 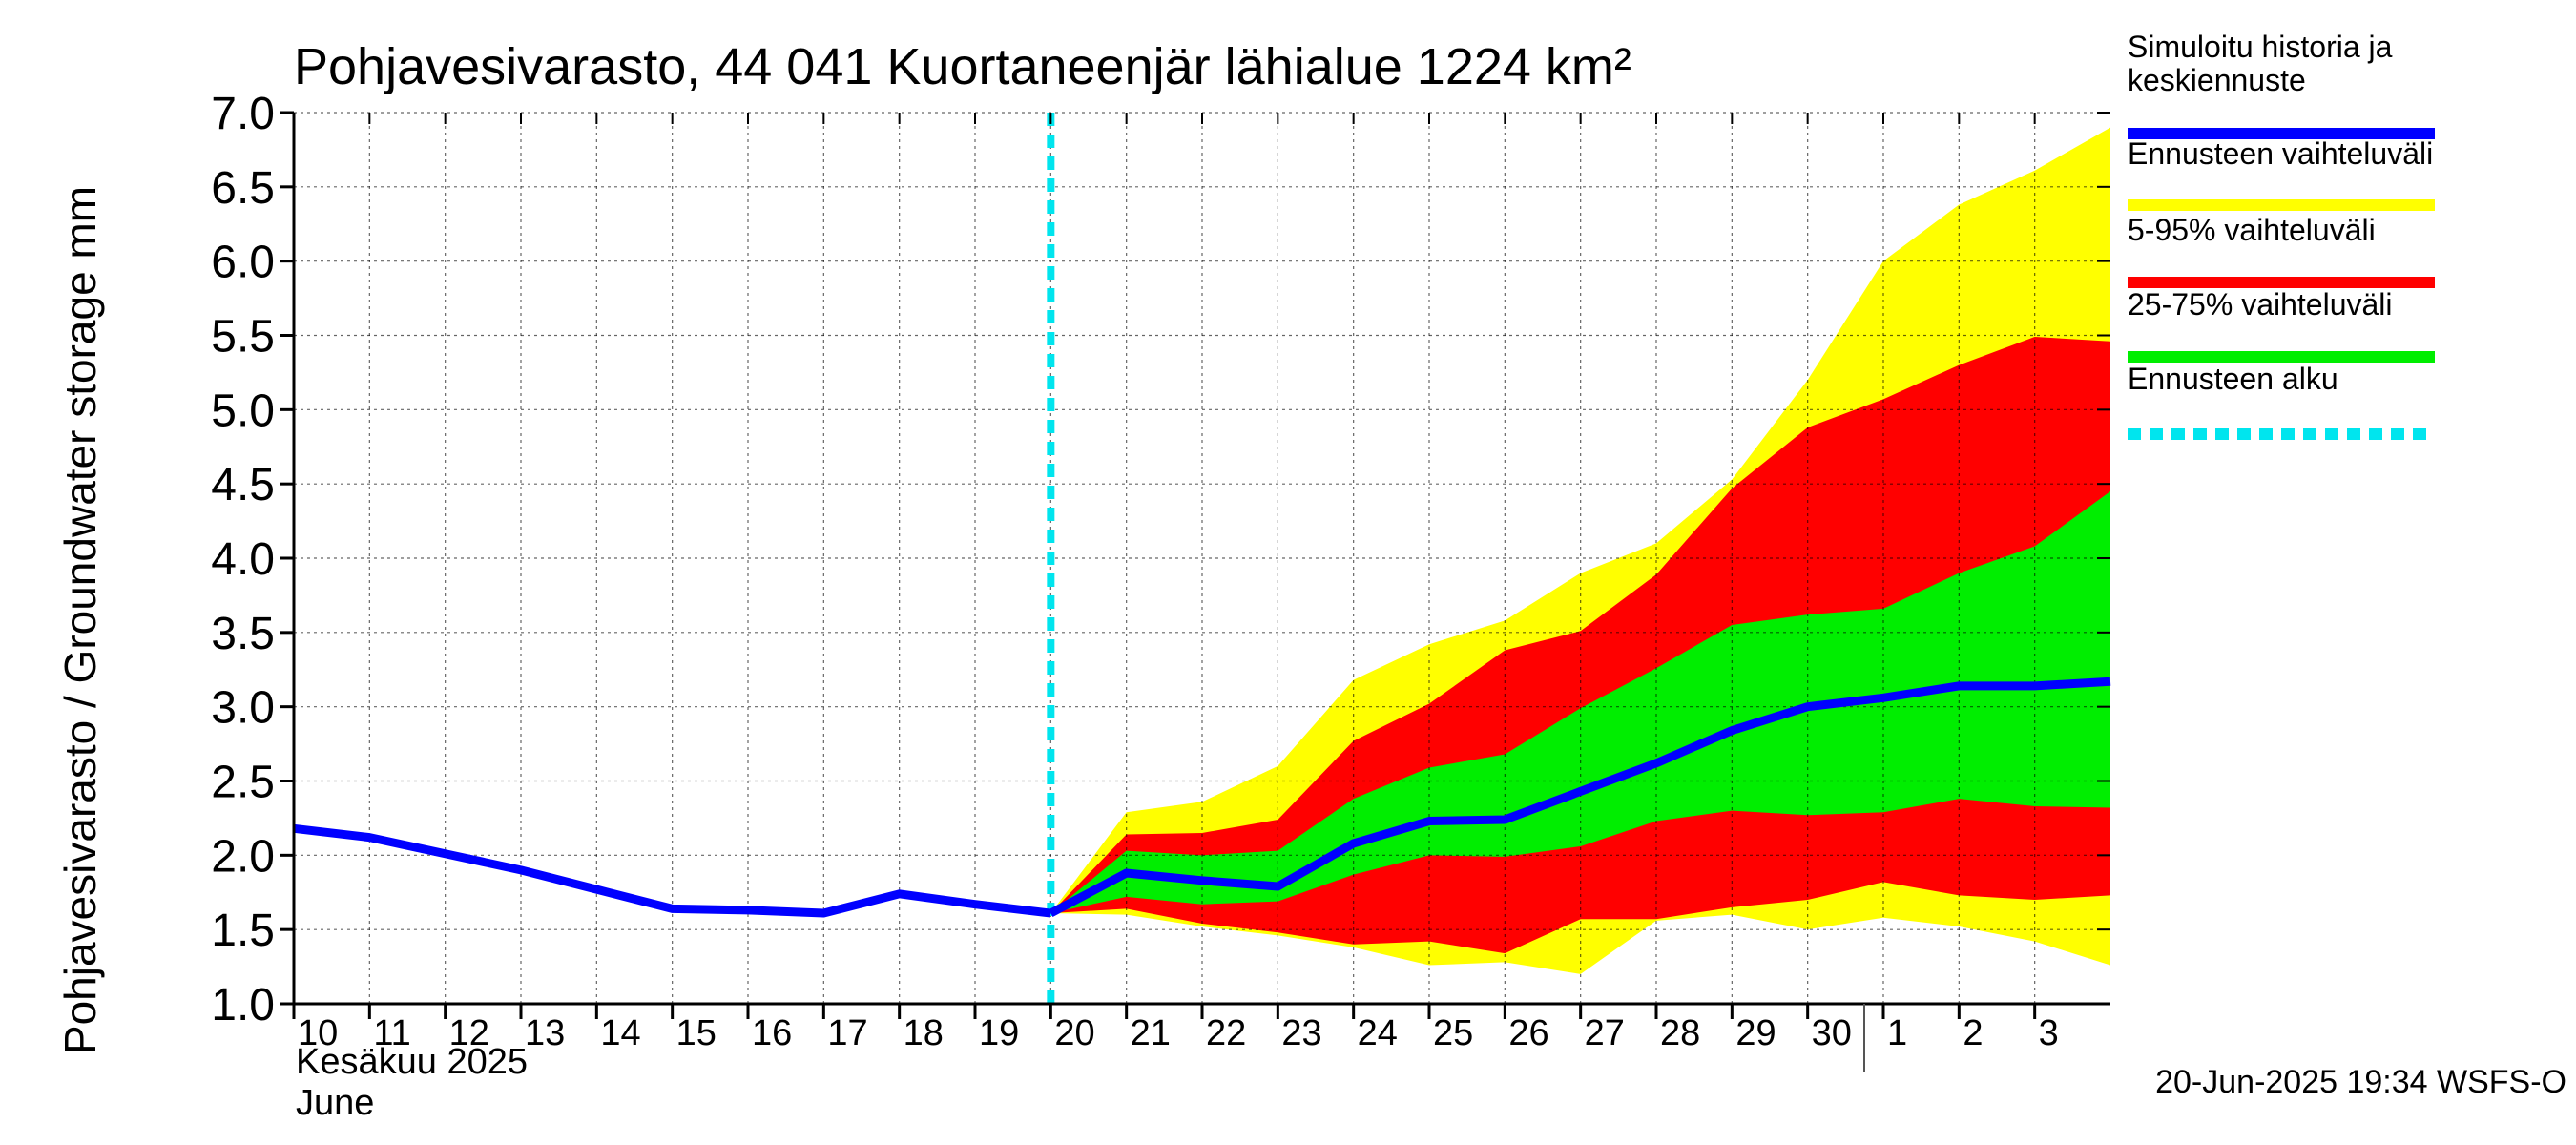 I want to click on legend-label: 5-95% vaihteluväli, so click(x=2252, y=230).